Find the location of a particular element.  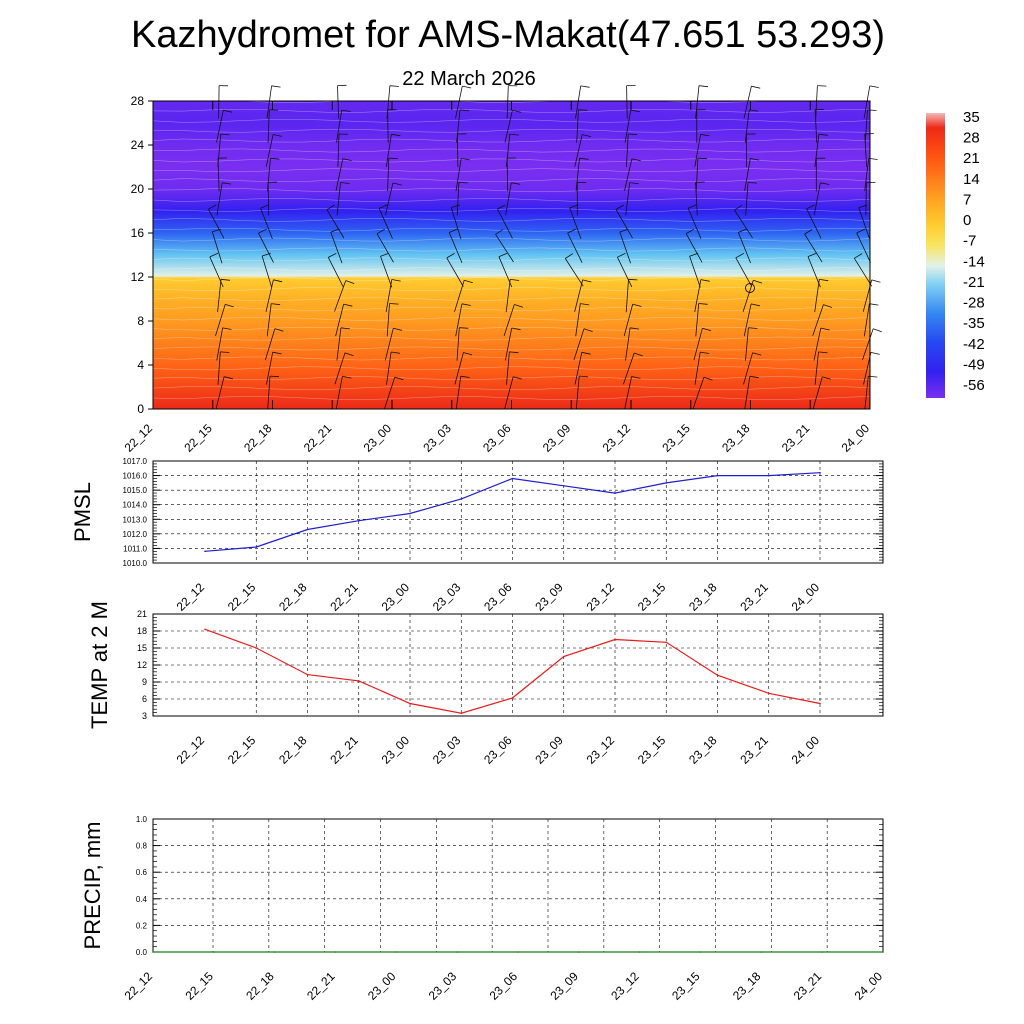

x-tick-label: 23_12 is located at coordinates (601, 597).